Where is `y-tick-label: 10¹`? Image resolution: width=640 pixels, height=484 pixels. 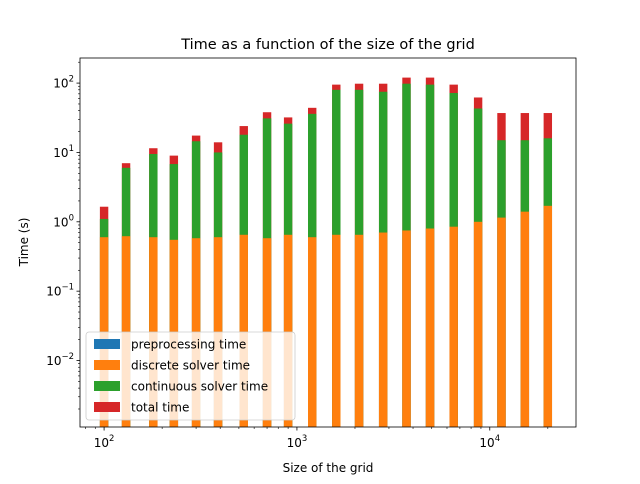
y-tick-label: 10¹ is located at coordinates (63, 152).